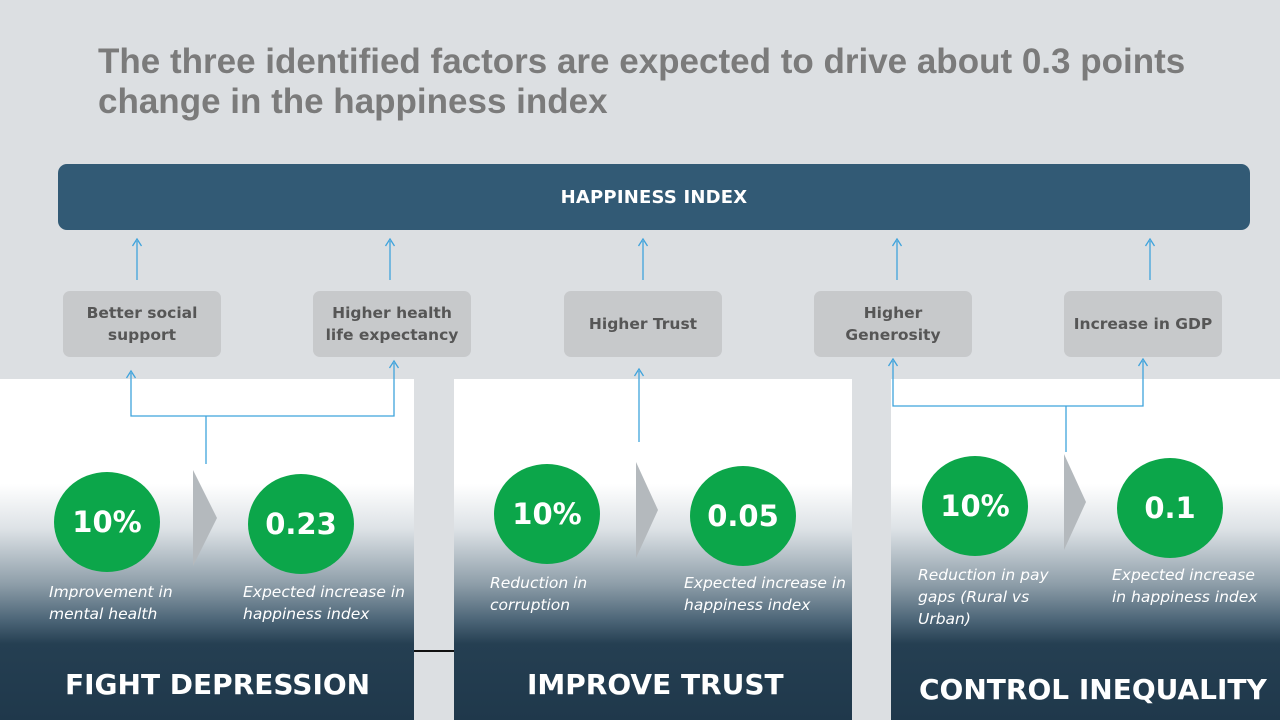 The image size is (1280, 720). What do you see at coordinates (1170, 508) in the screenshot?
I see `impact-circle: 0.1` at bounding box center [1170, 508].